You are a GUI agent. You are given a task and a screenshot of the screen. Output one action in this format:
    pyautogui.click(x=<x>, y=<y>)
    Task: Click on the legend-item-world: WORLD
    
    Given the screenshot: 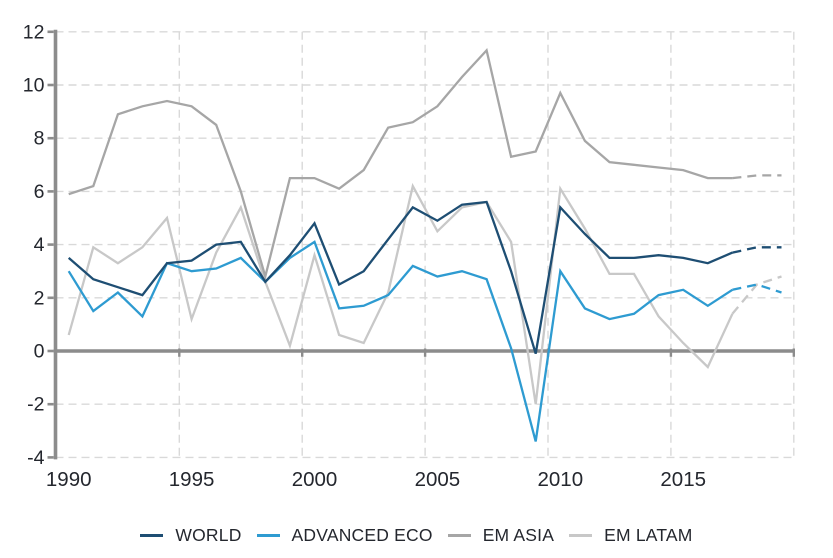 What is the action you would take?
    pyautogui.click(x=190, y=535)
    